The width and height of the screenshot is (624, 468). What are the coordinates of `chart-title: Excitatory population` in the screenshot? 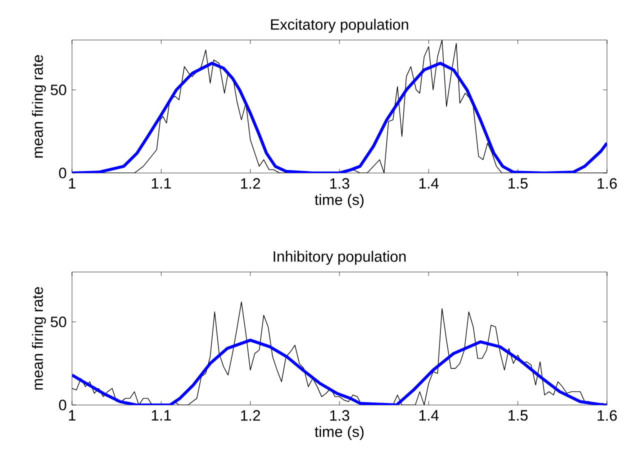 It's located at (339, 25).